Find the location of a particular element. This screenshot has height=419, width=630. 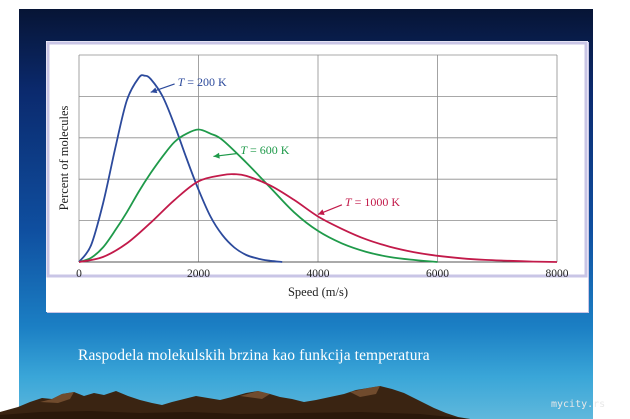

x-ticks: 0 2000 4000 6000 8000 is located at coordinates (322, 274).